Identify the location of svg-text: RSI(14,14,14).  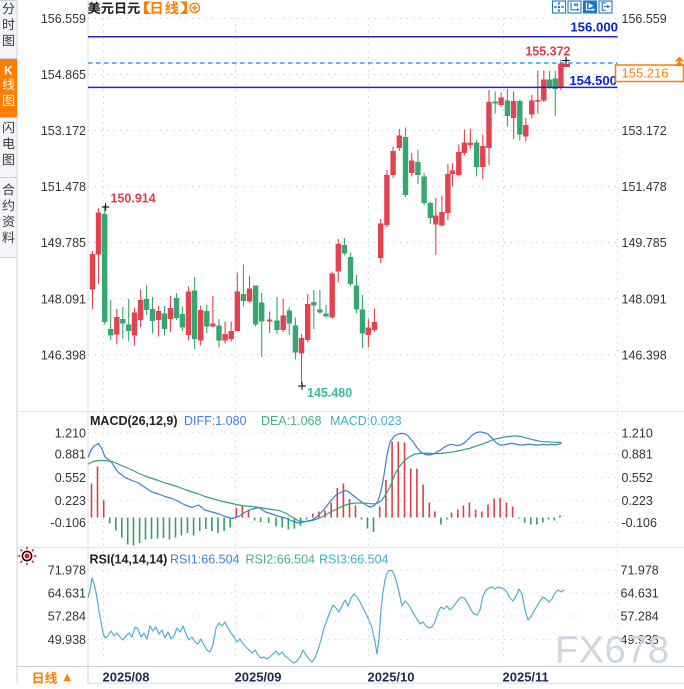
(129, 560).